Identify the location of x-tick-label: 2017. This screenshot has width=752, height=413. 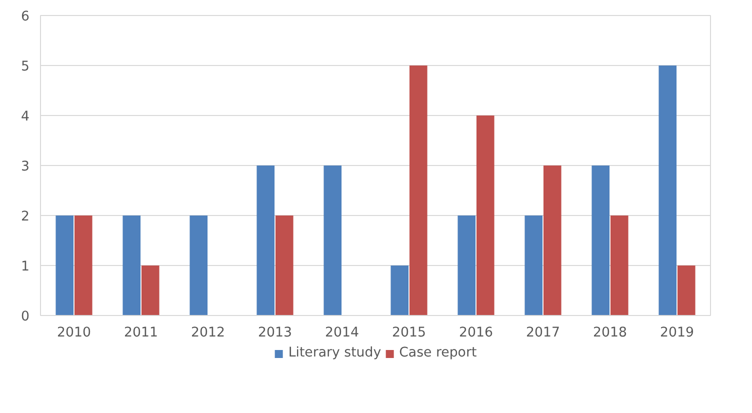
(543, 333).